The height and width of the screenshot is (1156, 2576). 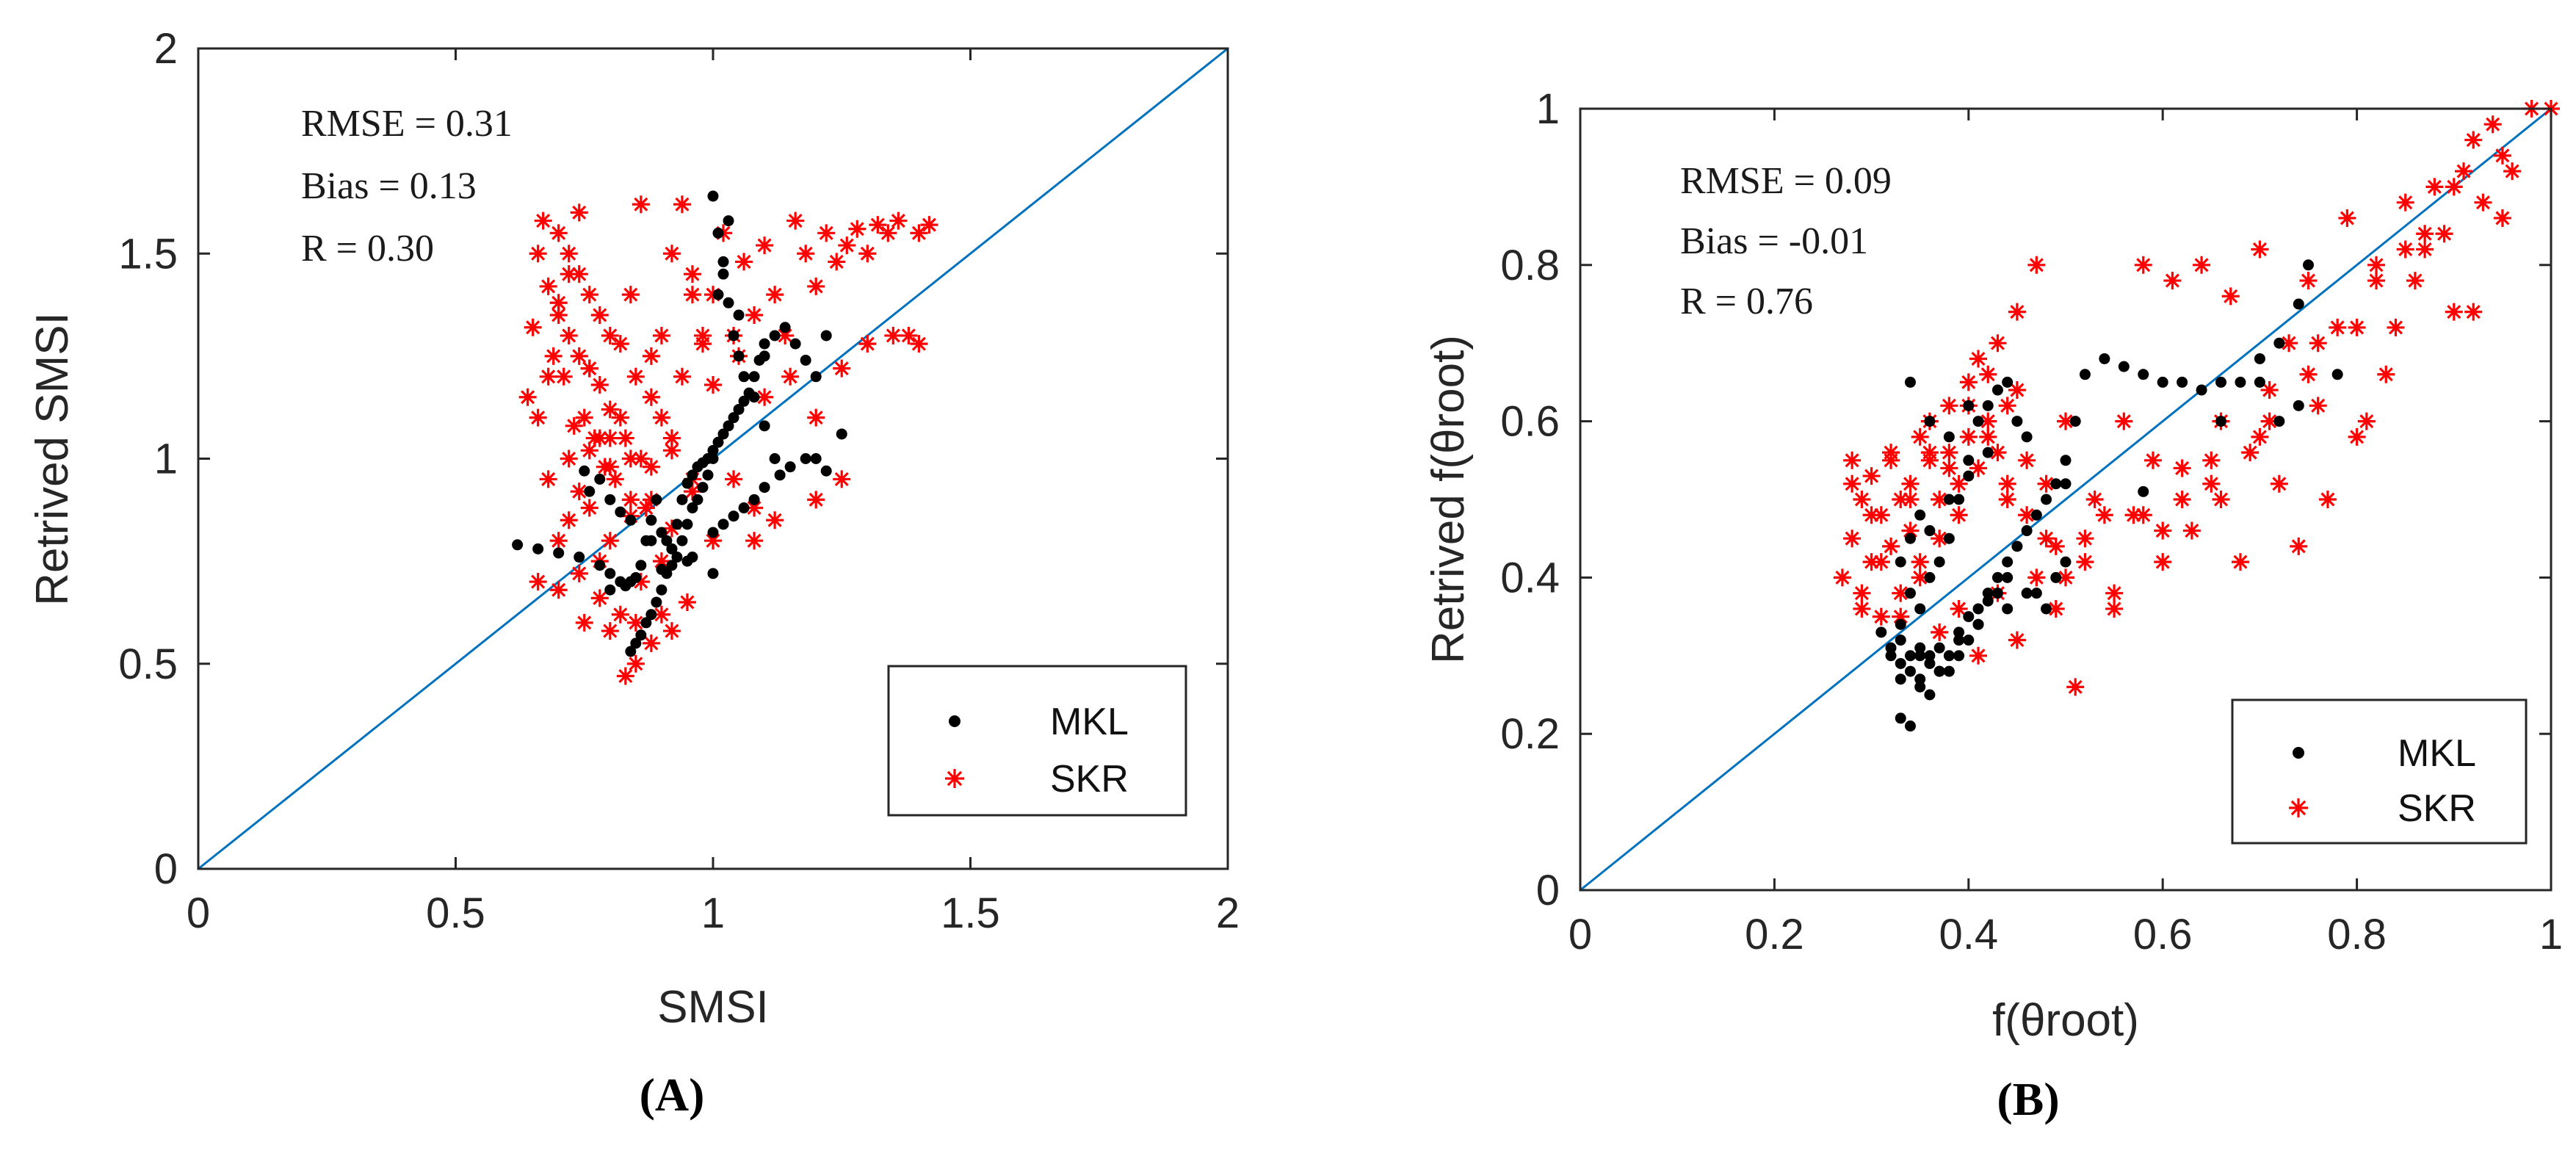 What do you see at coordinates (148, 254) in the screenshot?
I see `panel-a-y-tick-label: 1.5` at bounding box center [148, 254].